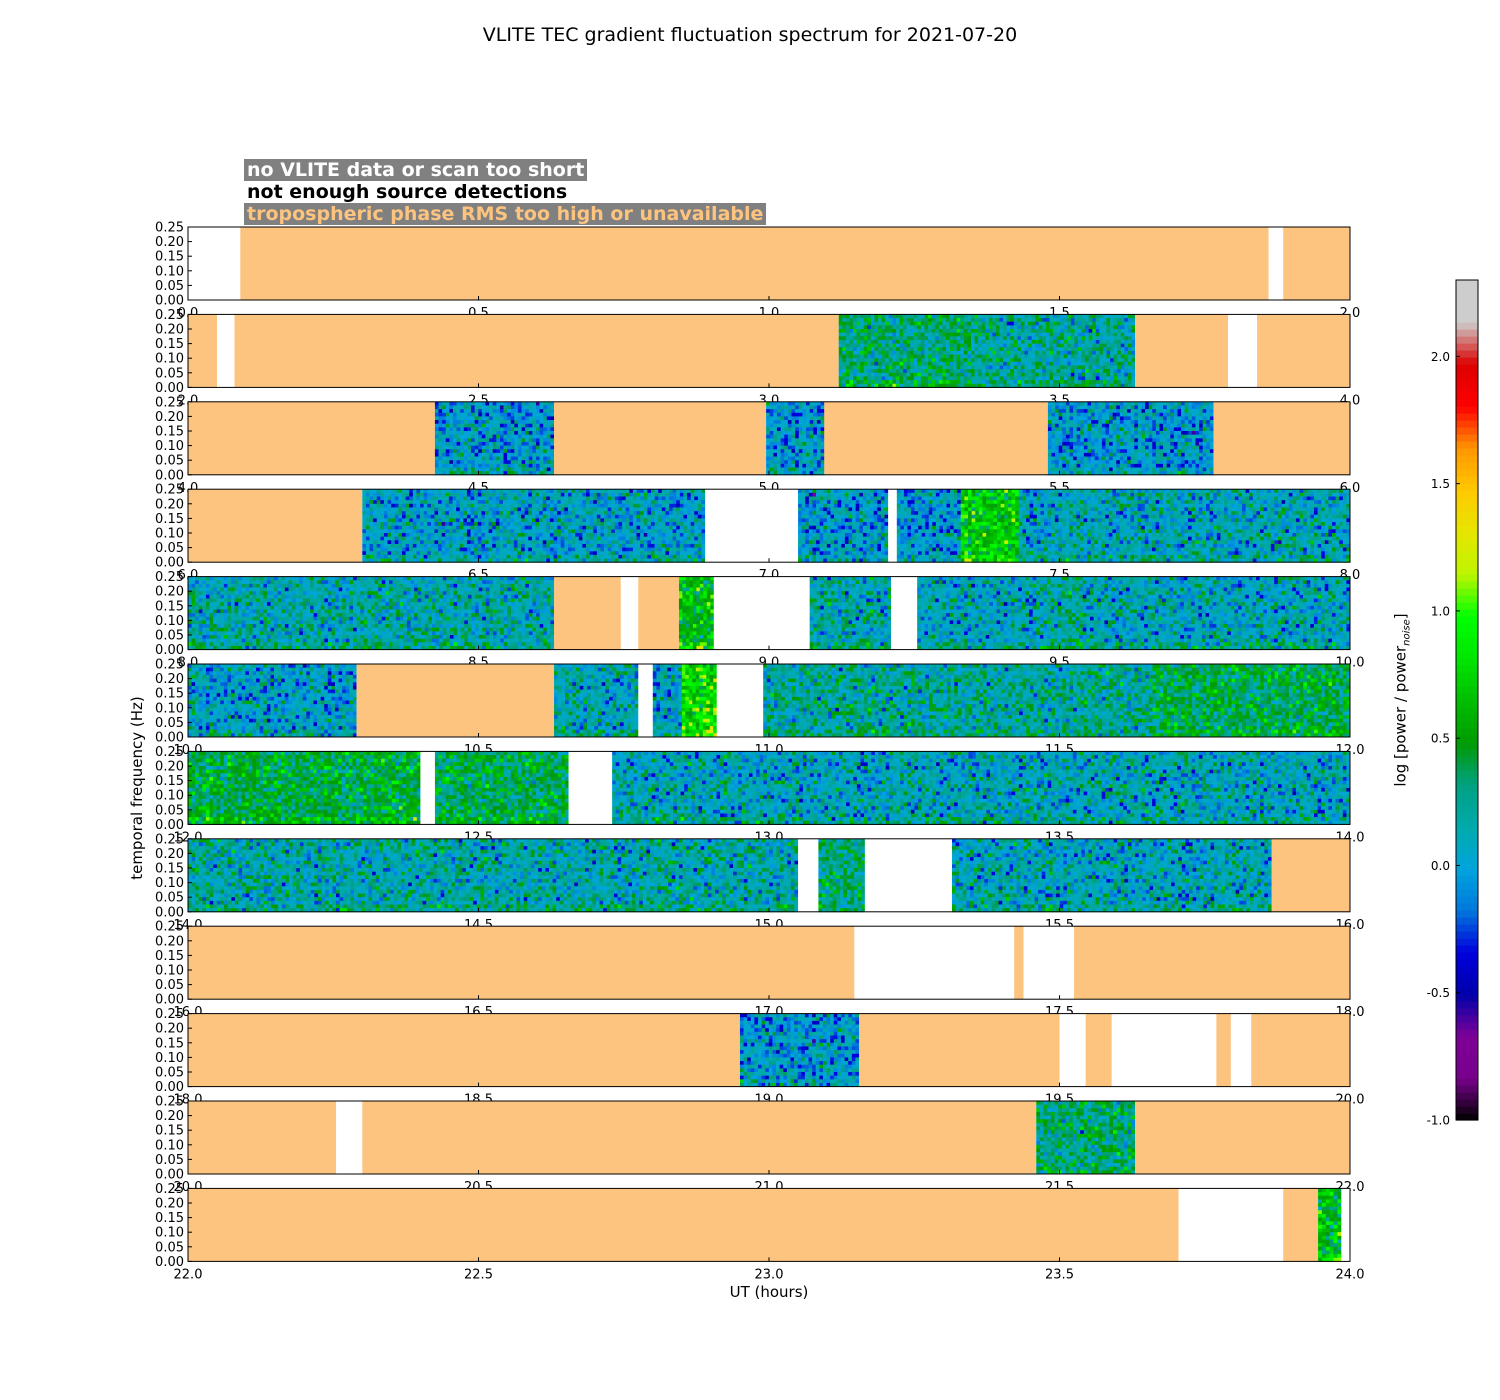 This screenshot has height=1400, width=1500. Describe the element at coordinates (1407, 632) in the screenshot. I see `colorbar-label-sub: noise` at that location.